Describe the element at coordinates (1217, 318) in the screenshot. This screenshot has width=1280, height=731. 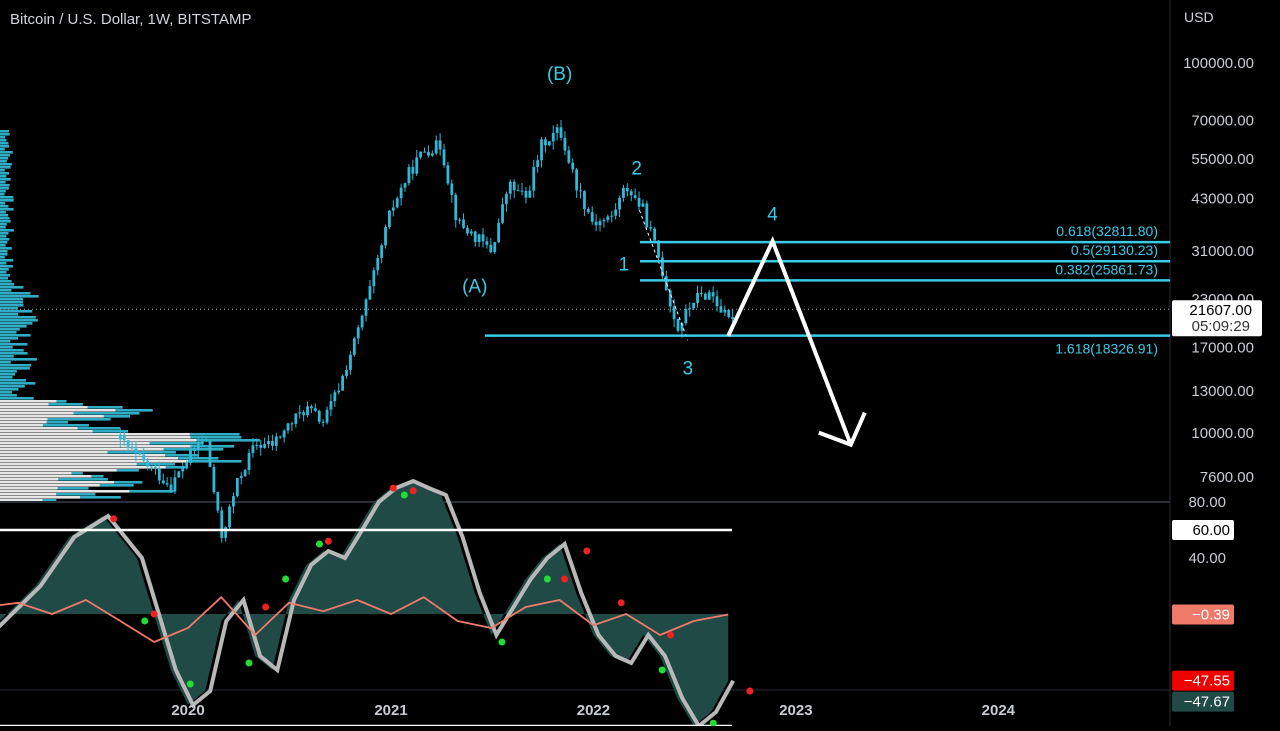
I see `last-price-badge` at that location.